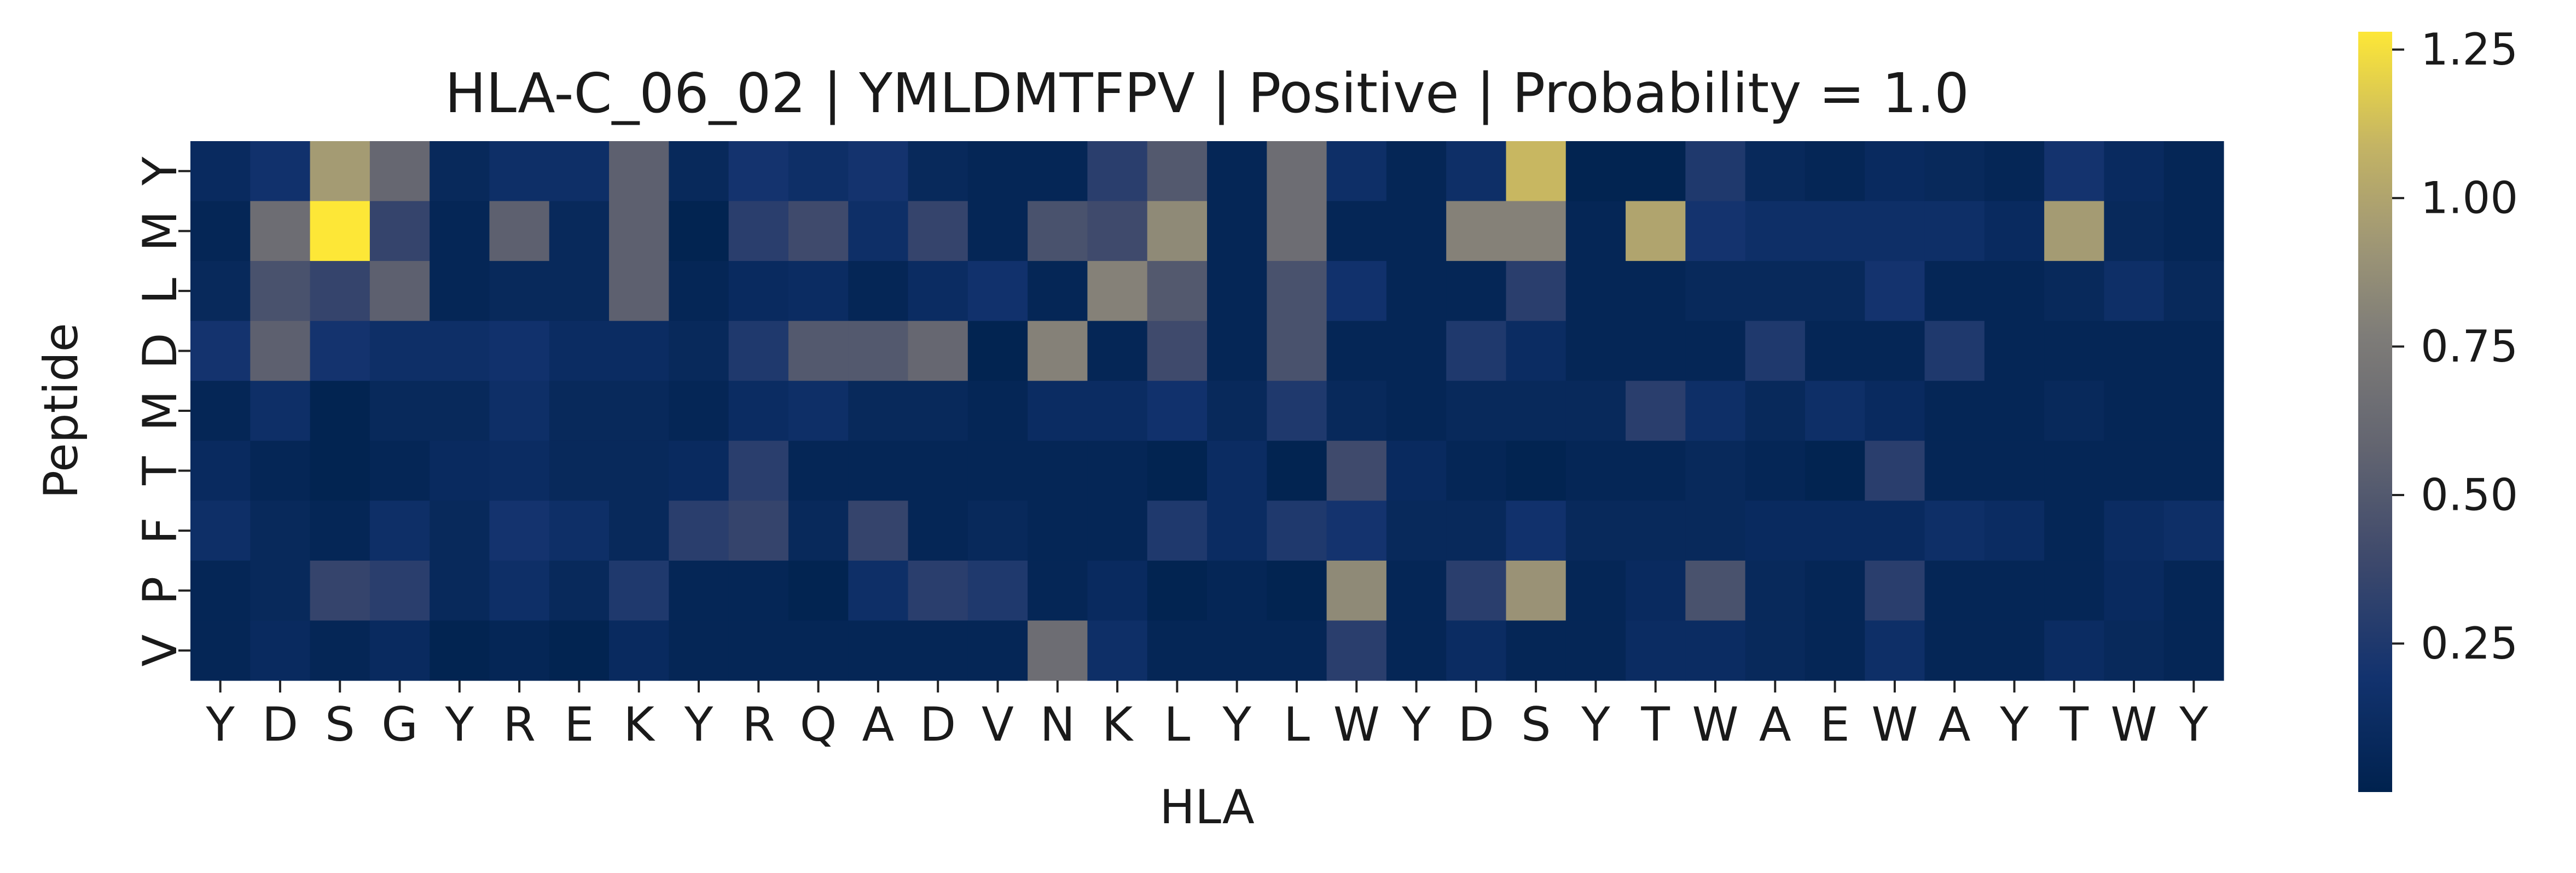 This screenshot has height=873, width=2576. What do you see at coordinates (1895, 411) in the screenshot?
I see `heatmap-cell-r4-c28` at bounding box center [1895, 411].